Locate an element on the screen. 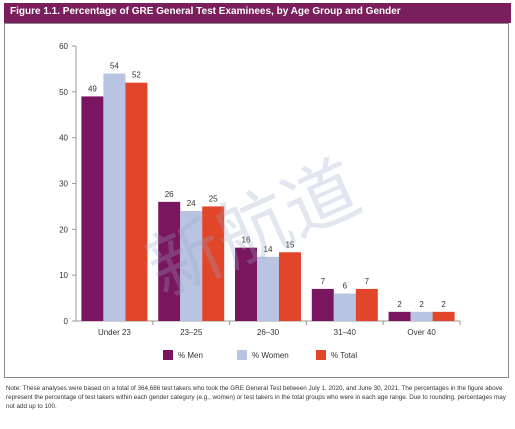 This screenshot has height=429, width=515. bar-value-label: 6 is located at coordinates (345, 286).